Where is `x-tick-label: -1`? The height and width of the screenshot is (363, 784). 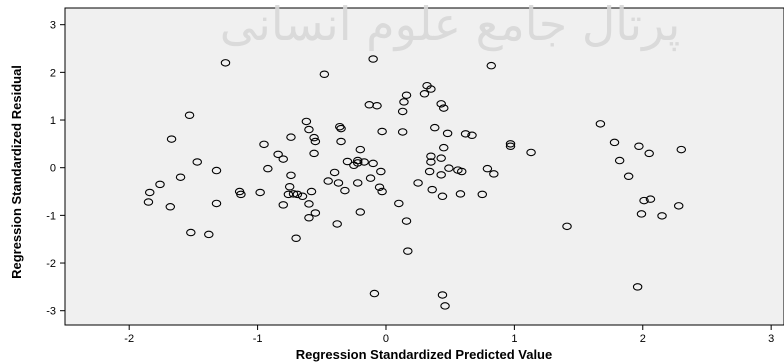
x-tick-label: -1 is located at coordinates (258, 339).